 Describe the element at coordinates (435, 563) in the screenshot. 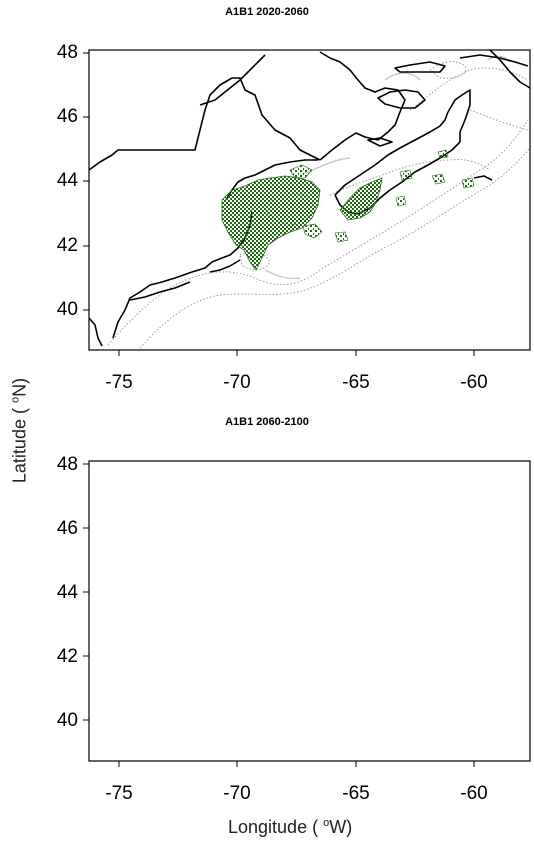

I see `habitat-scotian-shelf-north` at that location.